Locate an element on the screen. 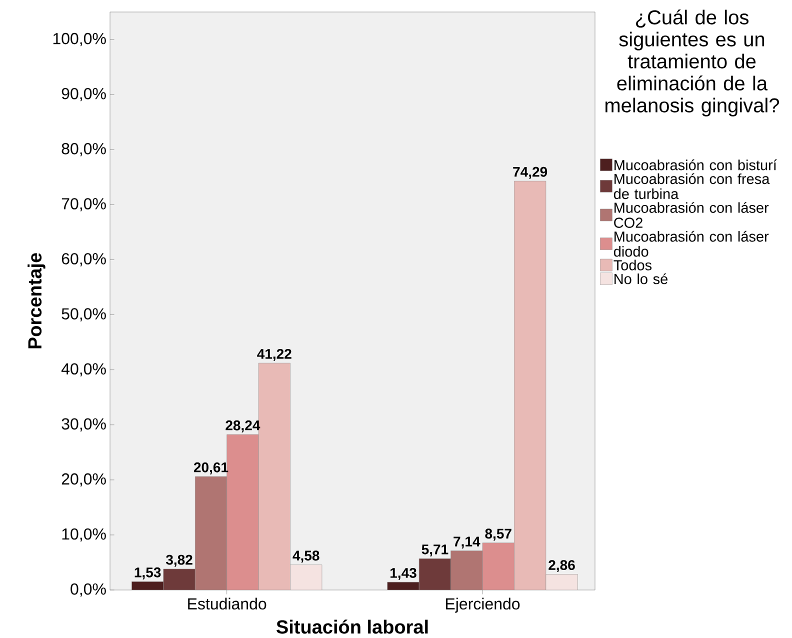 This screenshot has width=792, height=638. data-label: 8,57 is located at coordinates (498, 534).